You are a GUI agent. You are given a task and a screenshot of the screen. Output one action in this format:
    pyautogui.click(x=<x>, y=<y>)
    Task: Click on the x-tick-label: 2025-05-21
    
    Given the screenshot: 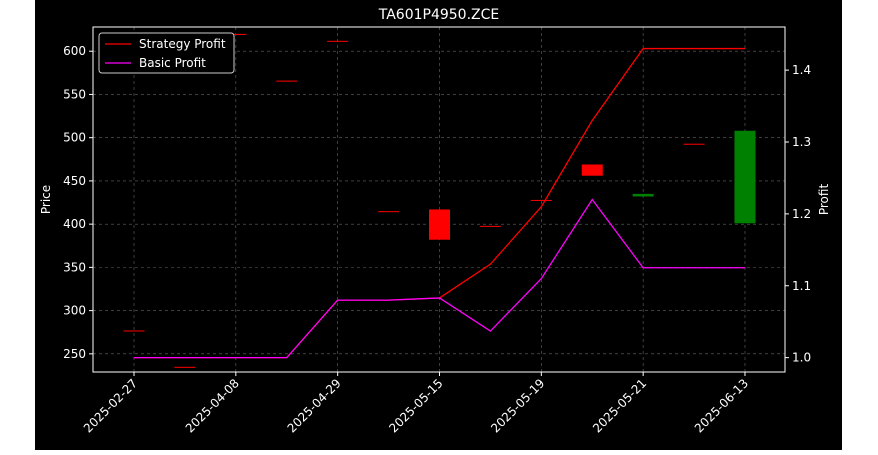 What is the action you would take?
    pyautogui.click(x=619, y=405)
    